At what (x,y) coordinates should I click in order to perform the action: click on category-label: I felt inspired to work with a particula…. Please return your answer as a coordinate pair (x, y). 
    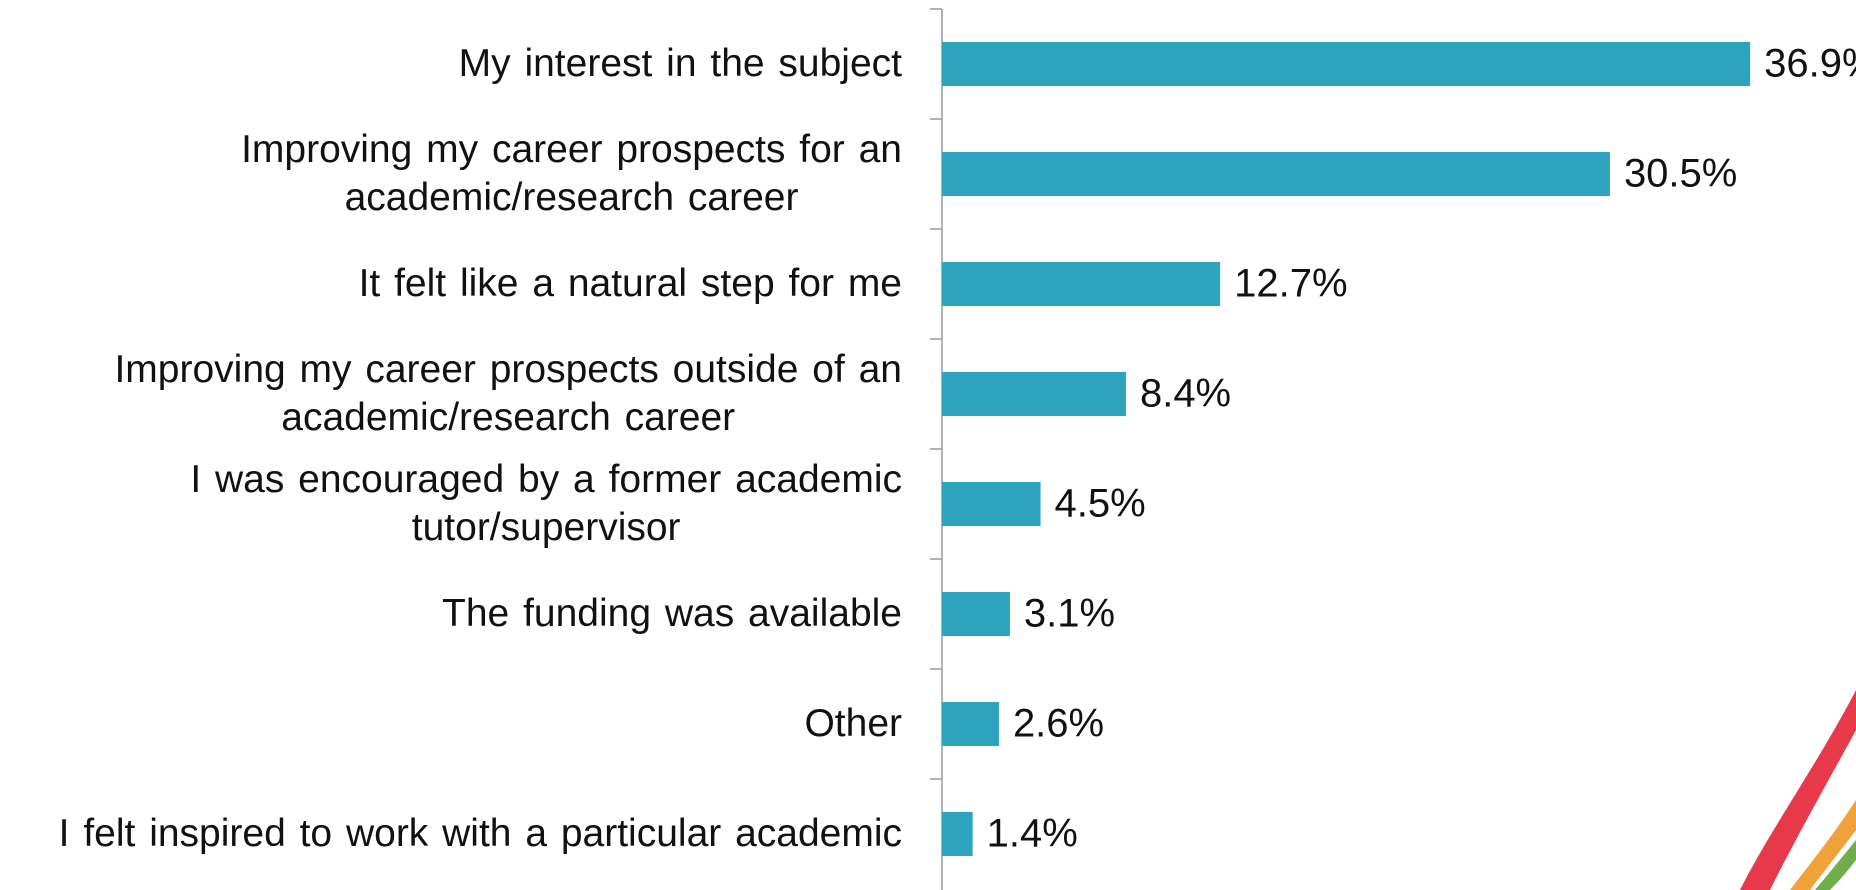
    Looking at the image, I should click on (480, 834).